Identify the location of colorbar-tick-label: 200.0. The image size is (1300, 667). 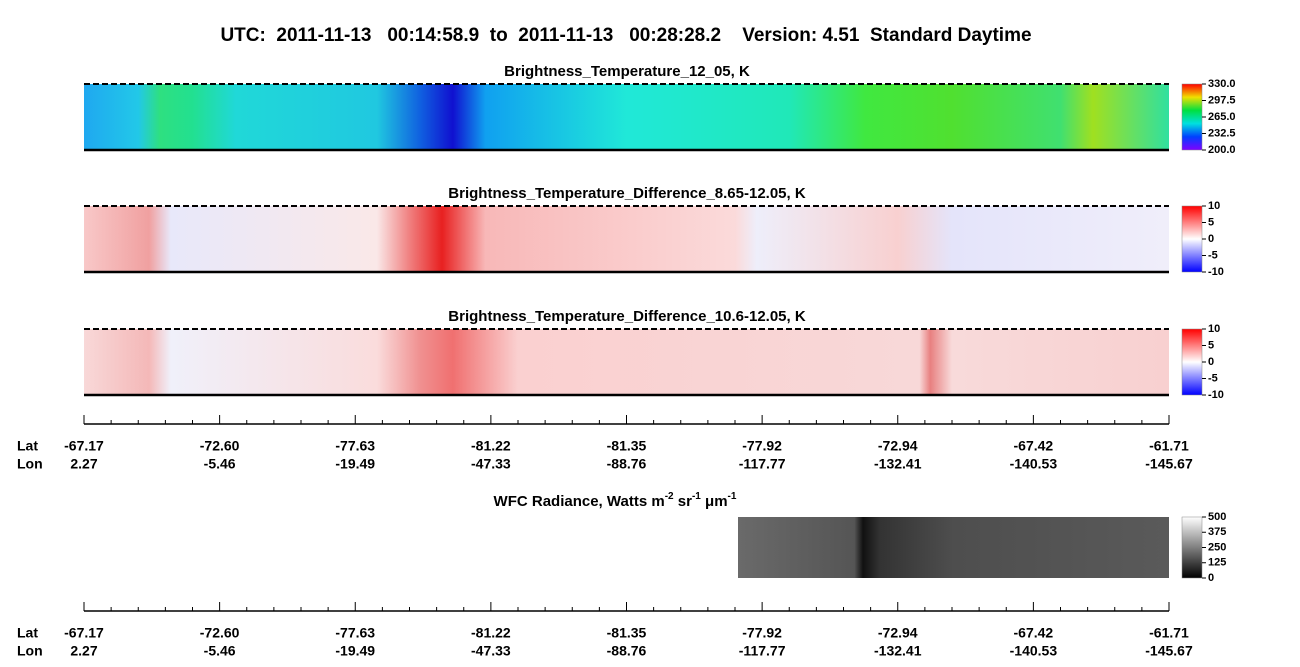
(1222, 150).